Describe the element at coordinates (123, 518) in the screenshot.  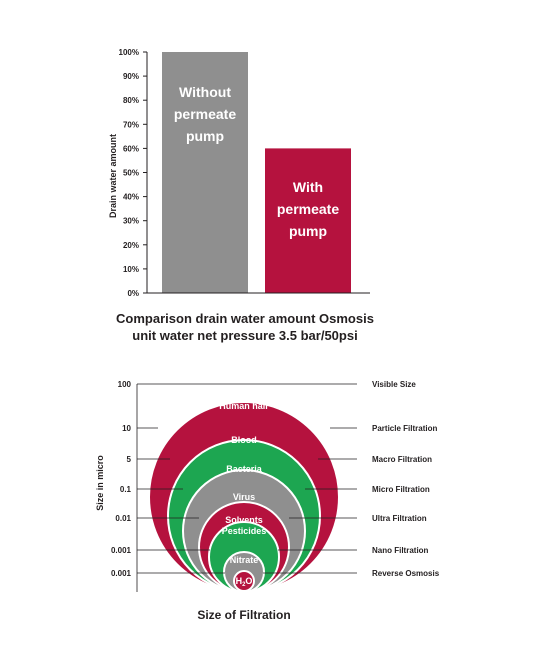
I see `size-value-label: 0.01` at that location.